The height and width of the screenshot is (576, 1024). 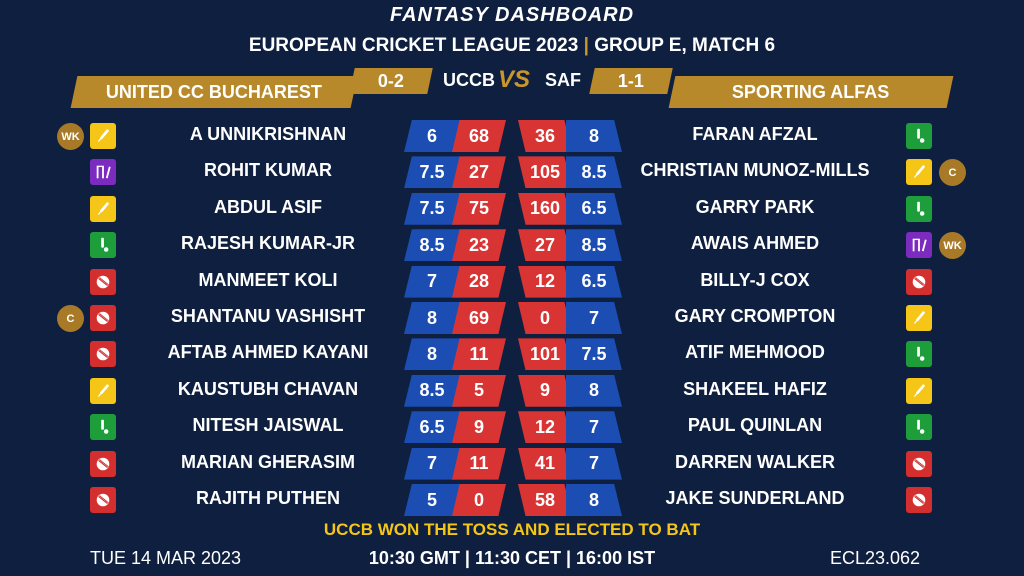 What do you see at coordinates (755, 170) in the screenshot?
I see `away-player-name: CHRISTIAN MUNOZ-MILLS` at bounding box center [755, 170].